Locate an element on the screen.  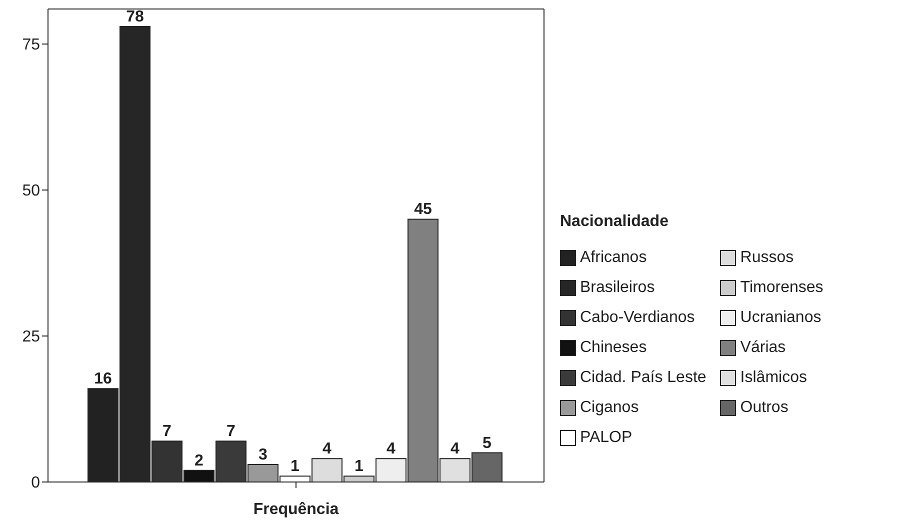
legend-label: Russos is located at coordinates (767, 258).